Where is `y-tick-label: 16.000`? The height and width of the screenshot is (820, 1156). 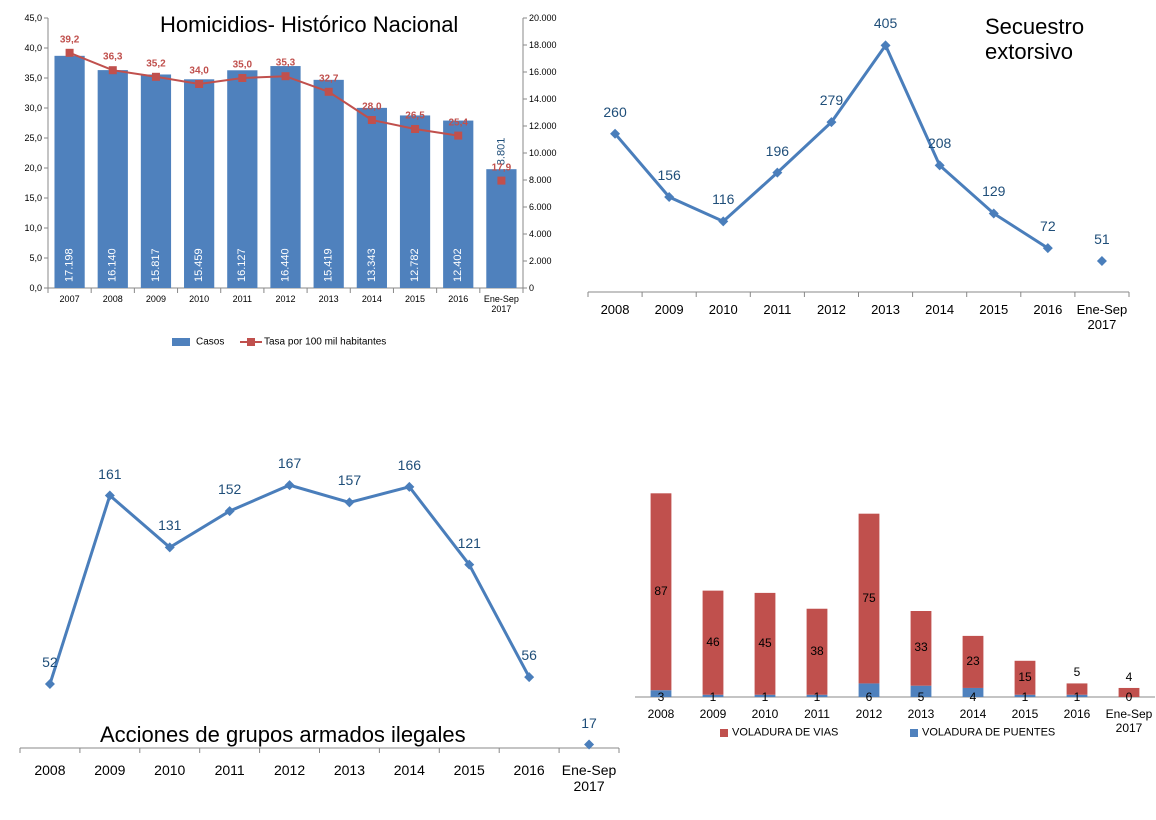
y-tick-label: 16.000 is located at coordinates (543, 71).